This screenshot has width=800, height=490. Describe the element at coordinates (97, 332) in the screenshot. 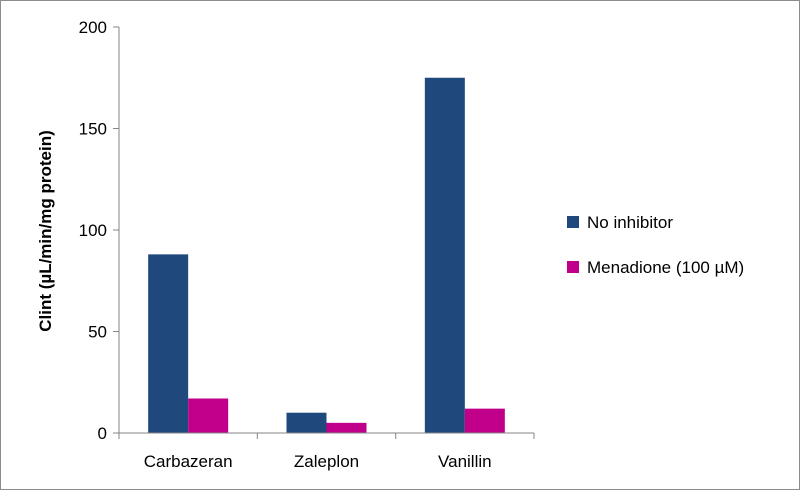

I see `y-tick-label: 50` at that location.